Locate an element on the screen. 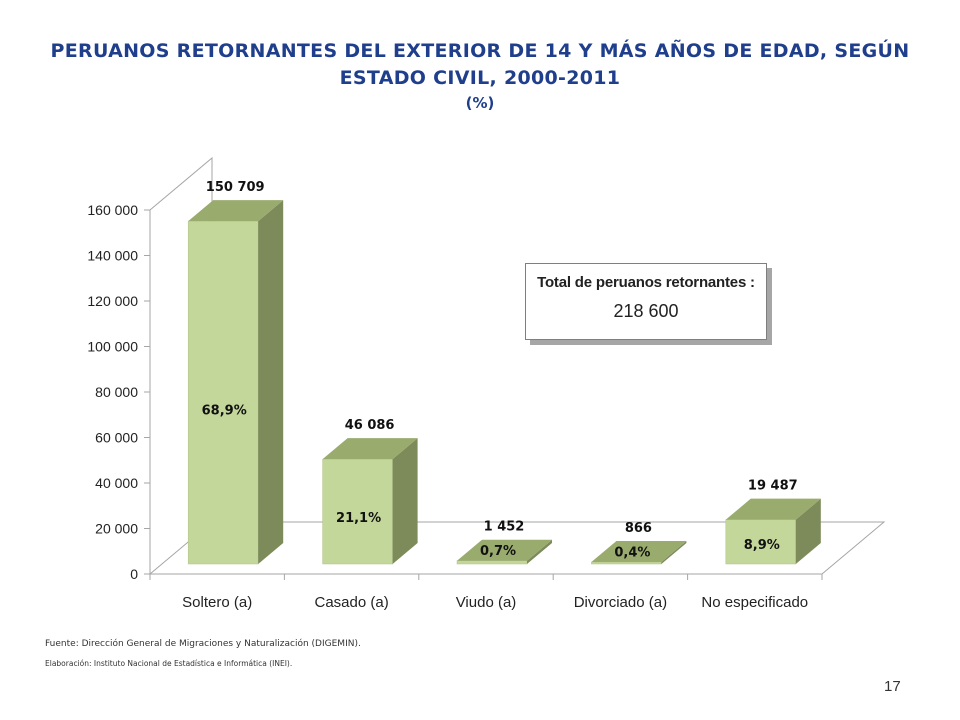 This screenshot has height=720, width=960. page-number: 17 is located at coordinates (892, 686).